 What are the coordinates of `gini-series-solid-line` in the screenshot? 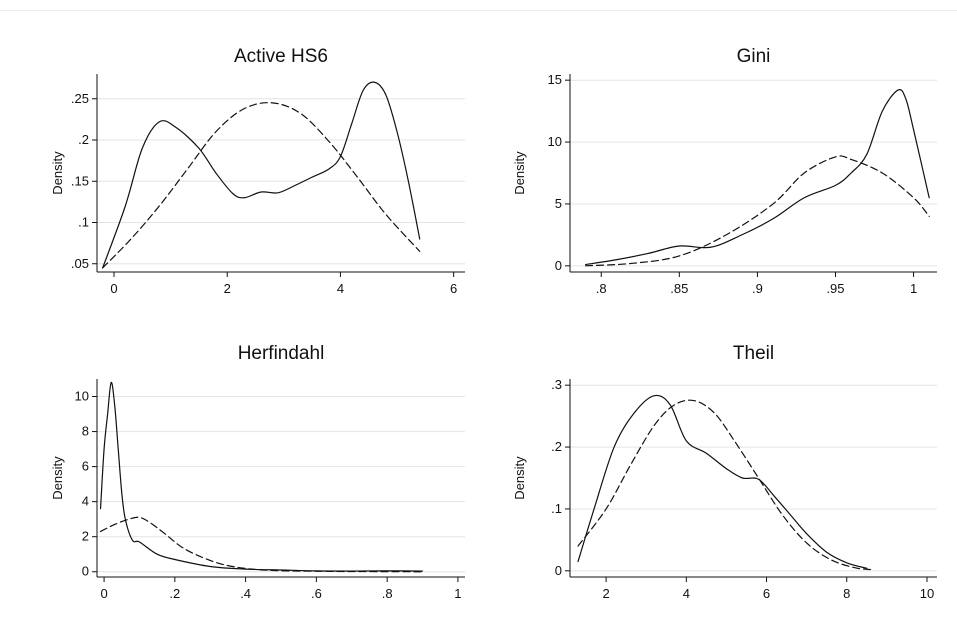 It's located at (757, 177).